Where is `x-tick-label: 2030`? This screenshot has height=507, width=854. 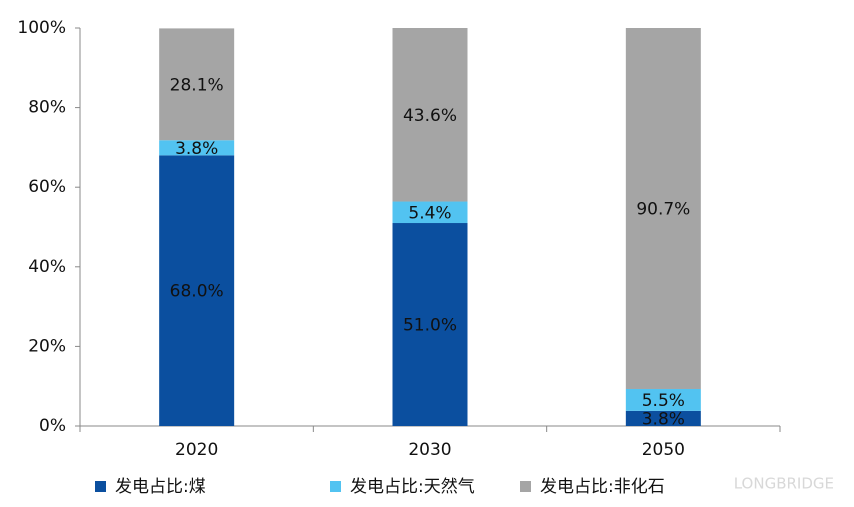 x-tick-label: 2030 is located at coordinates (429, 450).